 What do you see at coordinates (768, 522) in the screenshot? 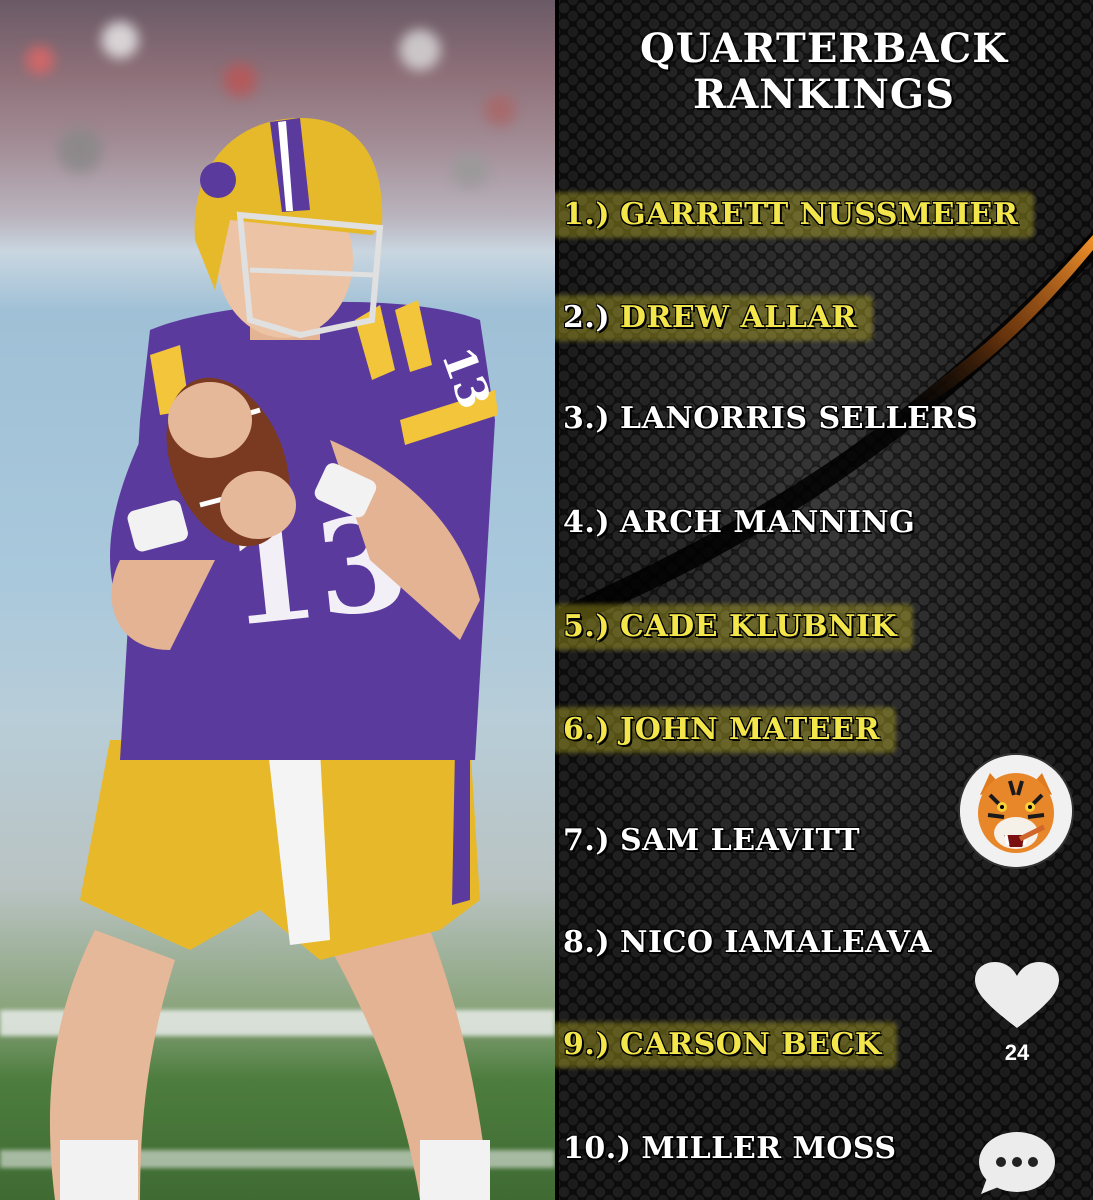
I see `rank-name: ARCH MANNING` at bounding box center [768, 522].